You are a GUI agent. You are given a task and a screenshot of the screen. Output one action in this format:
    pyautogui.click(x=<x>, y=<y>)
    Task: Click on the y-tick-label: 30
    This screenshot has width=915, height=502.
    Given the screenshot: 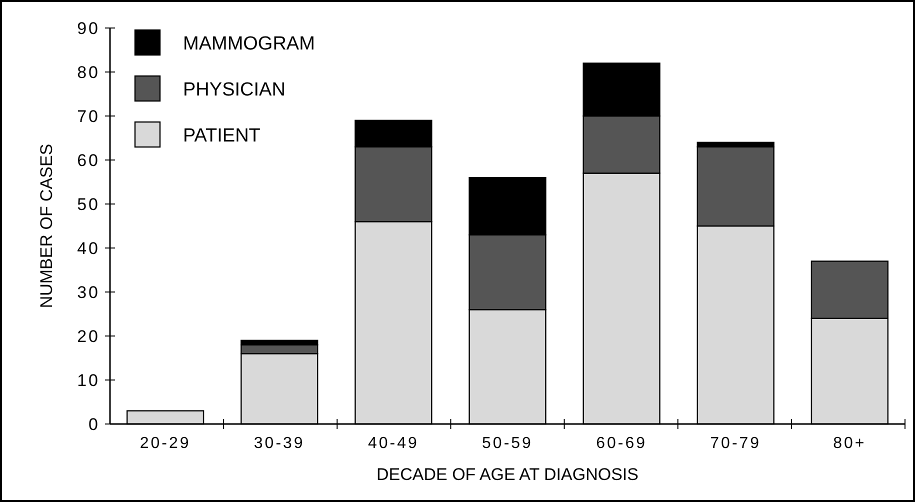 What is the action you would take?
    pyautogui.click(x=88, y=292)
    